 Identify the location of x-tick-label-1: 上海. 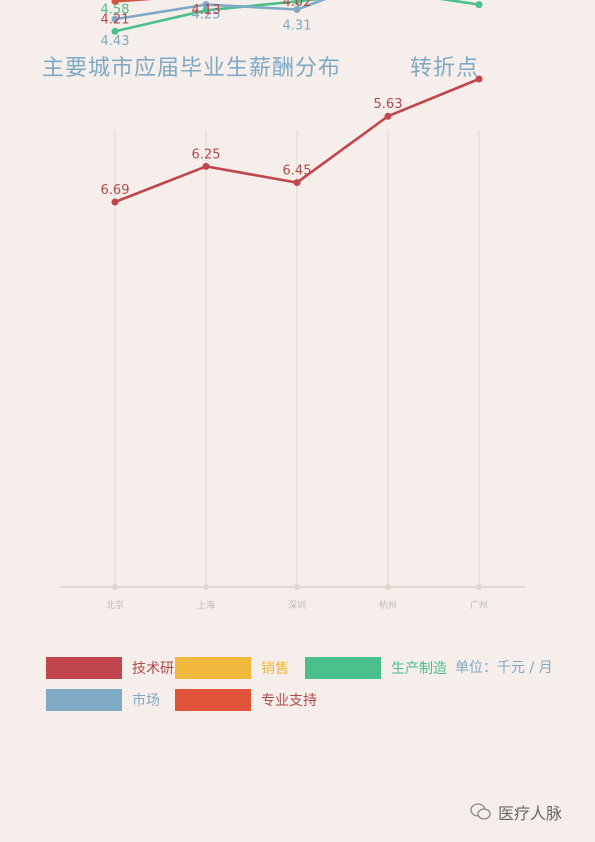
(206, 605).